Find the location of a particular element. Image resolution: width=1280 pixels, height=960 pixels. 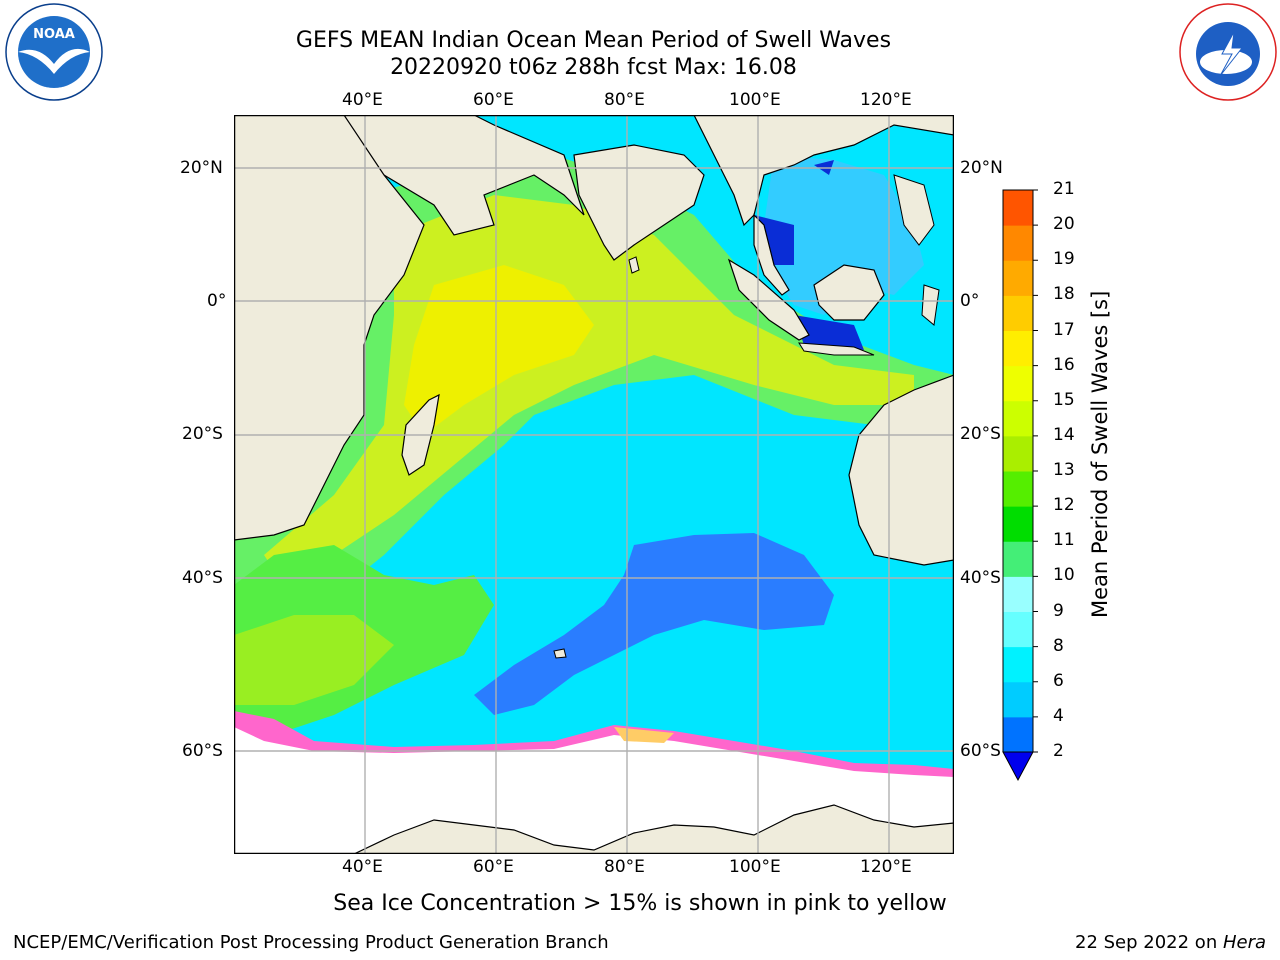

land-malay is located at coordinates (771, 254).